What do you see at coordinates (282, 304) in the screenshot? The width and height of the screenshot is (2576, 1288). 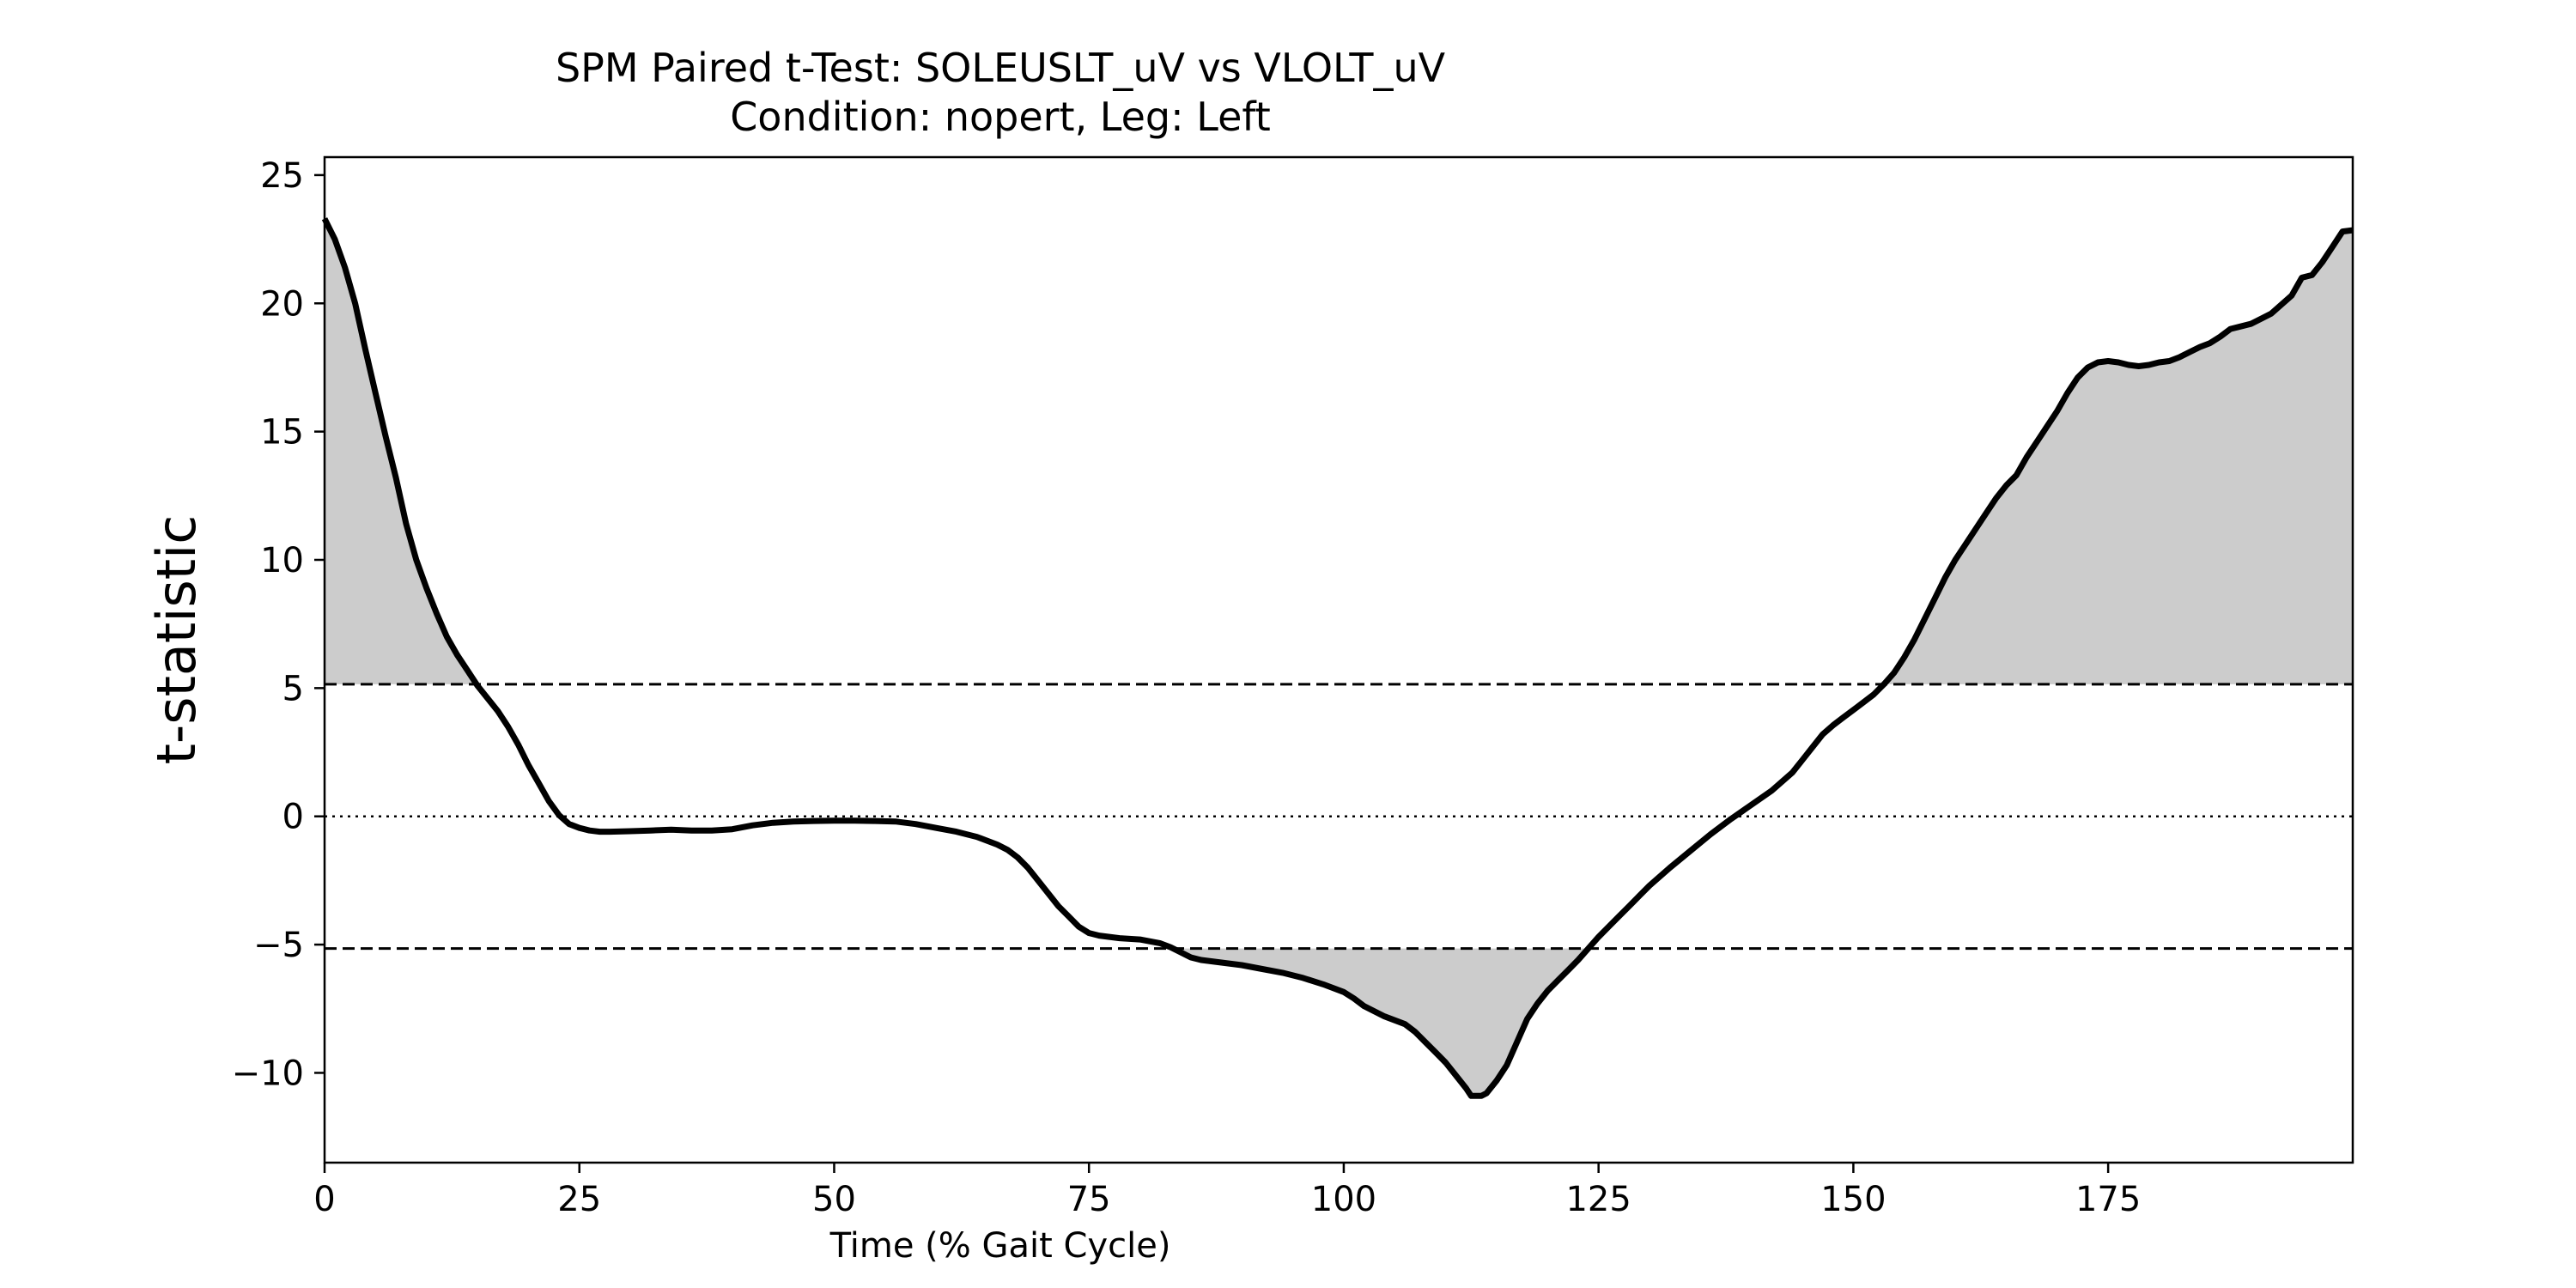 I see `y-tick-label: 20` at bounding box center [282, 304].